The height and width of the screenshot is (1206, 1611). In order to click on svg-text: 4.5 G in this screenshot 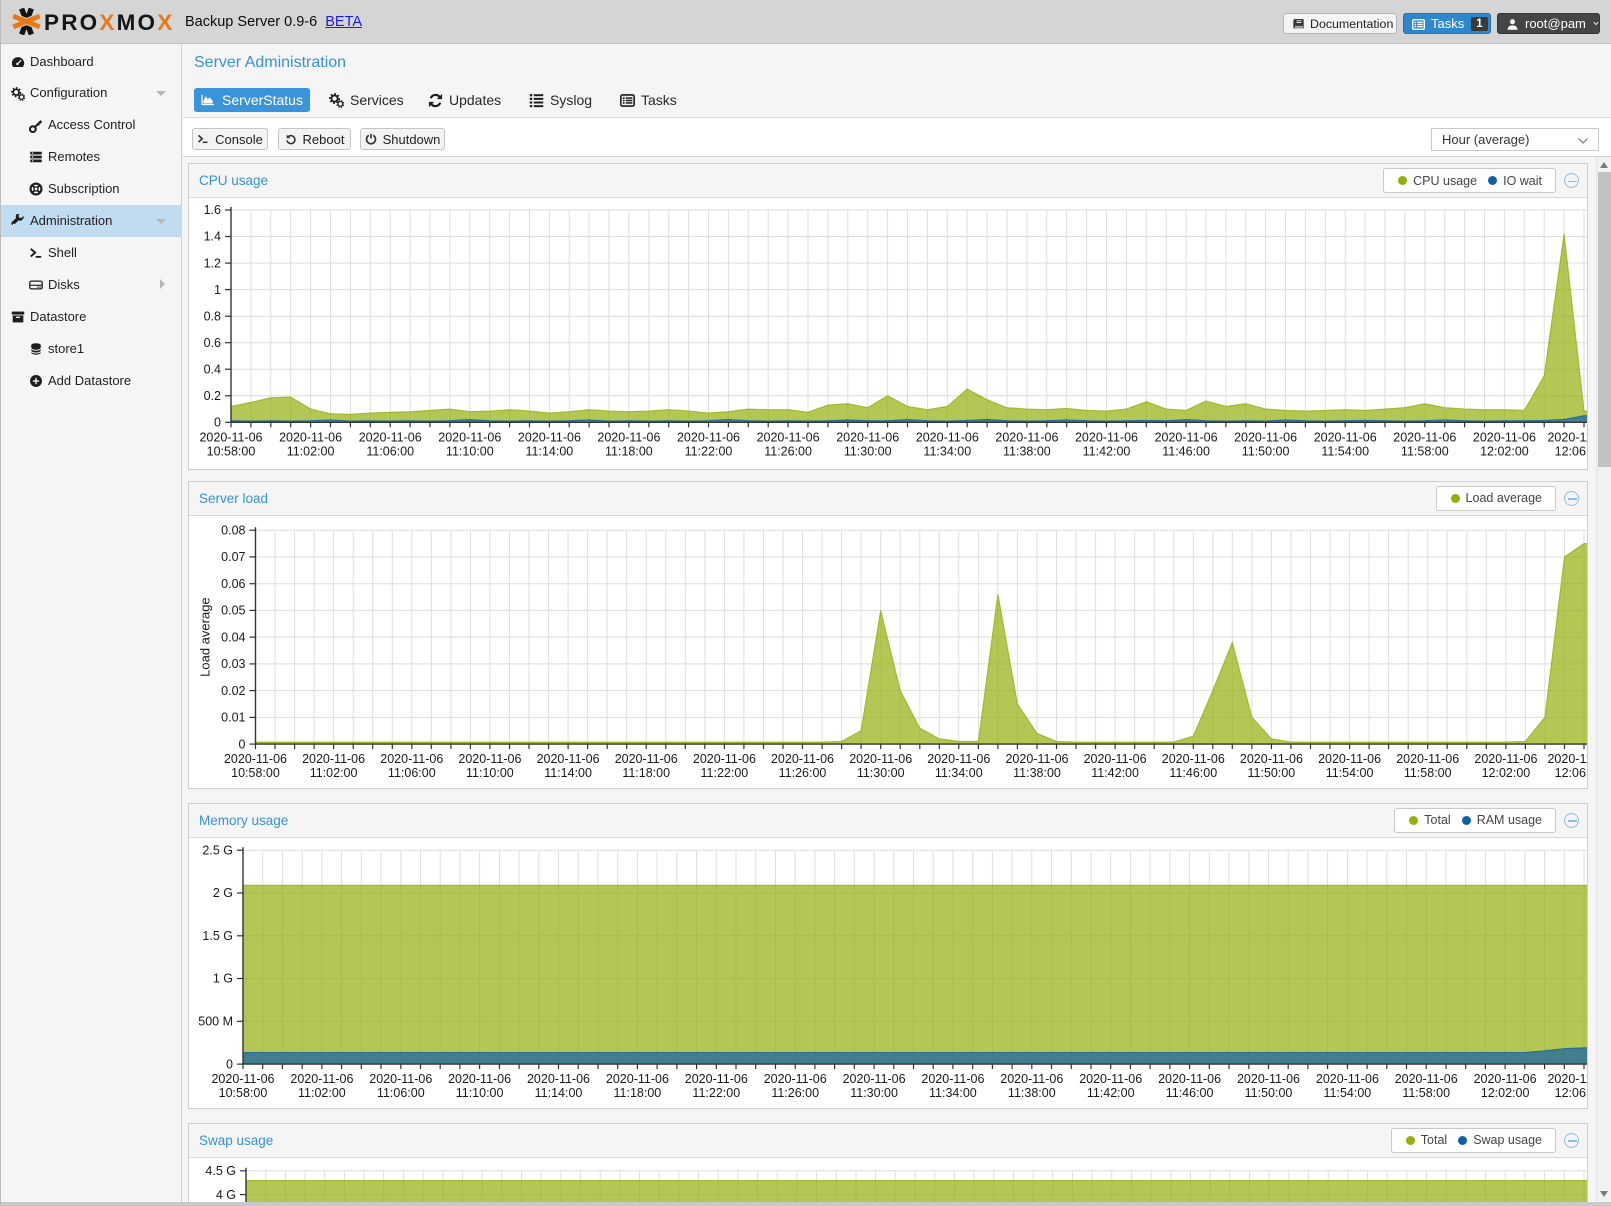, I will do `click(220, 1171)`.